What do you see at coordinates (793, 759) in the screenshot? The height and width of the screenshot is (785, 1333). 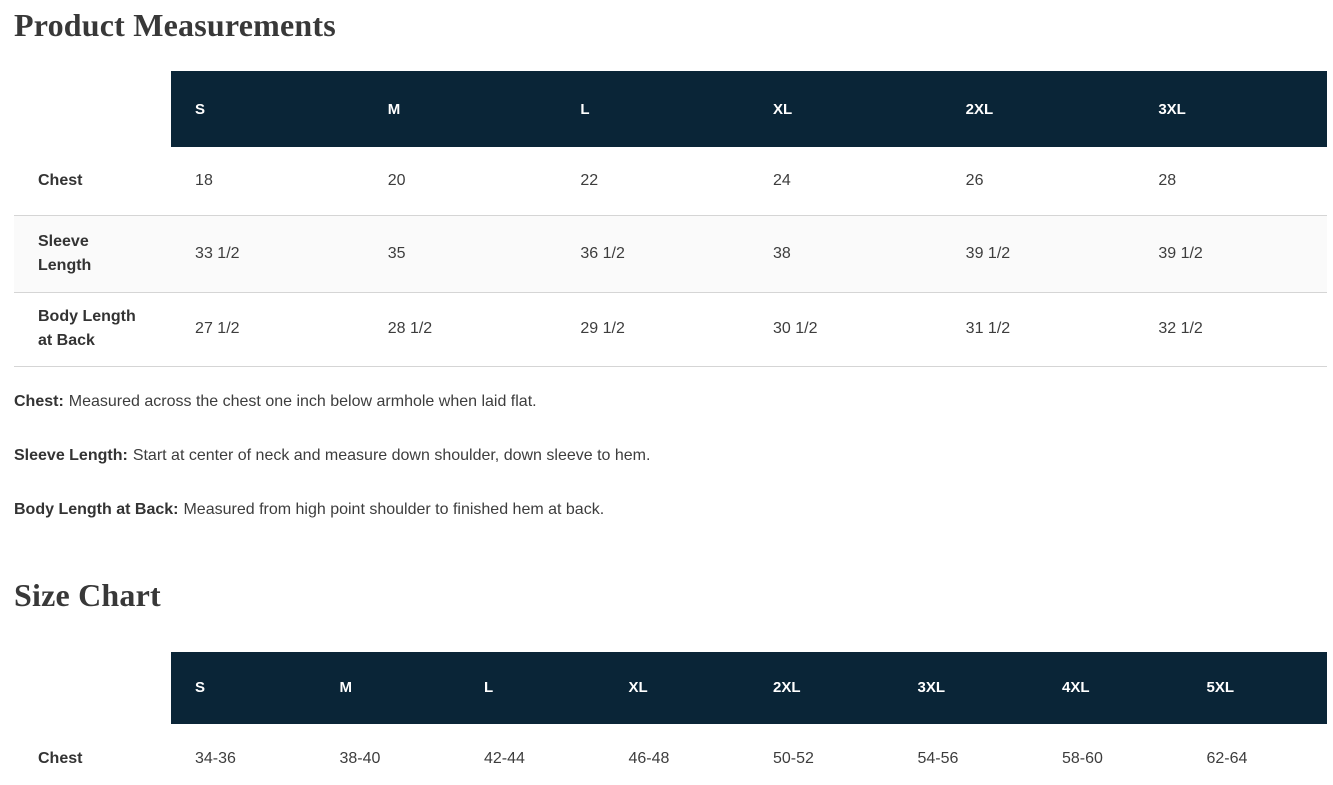 I see `measurement-cell: 50-52` at bounding box center [793, 759].